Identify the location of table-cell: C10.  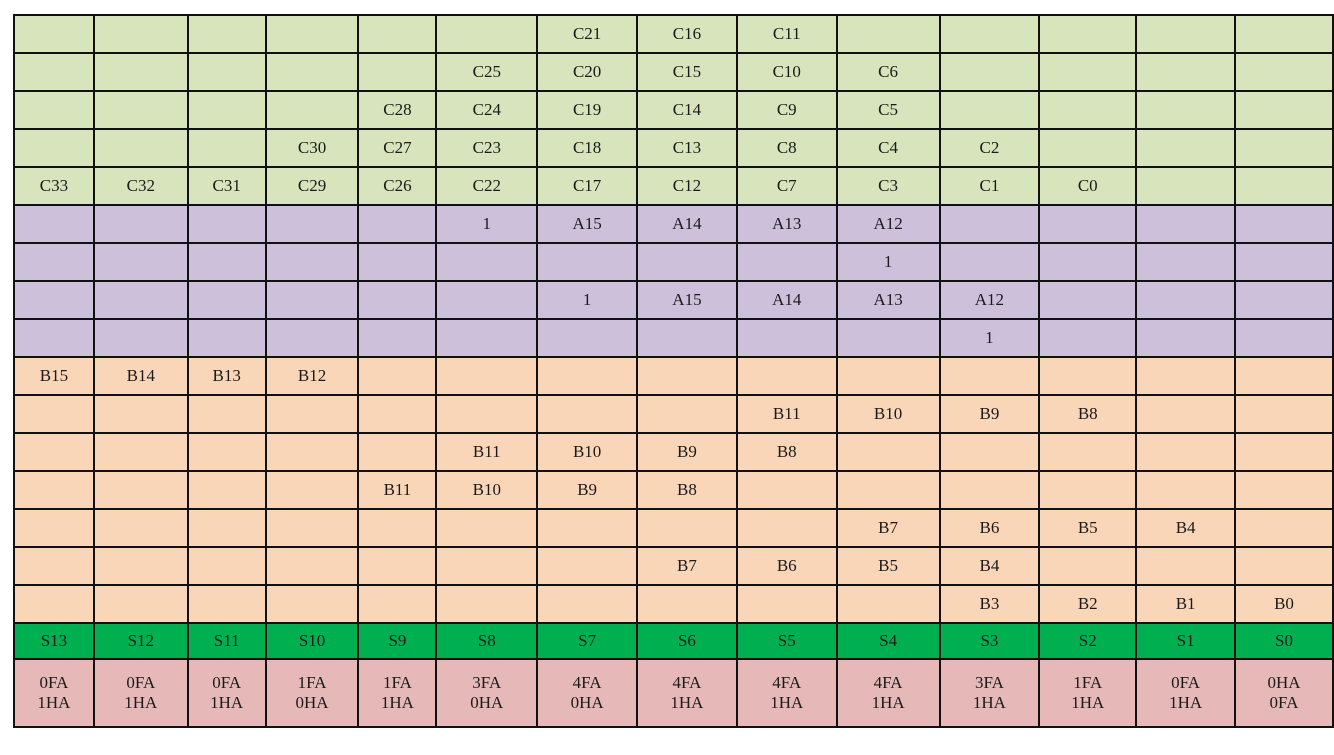
(786, 72).